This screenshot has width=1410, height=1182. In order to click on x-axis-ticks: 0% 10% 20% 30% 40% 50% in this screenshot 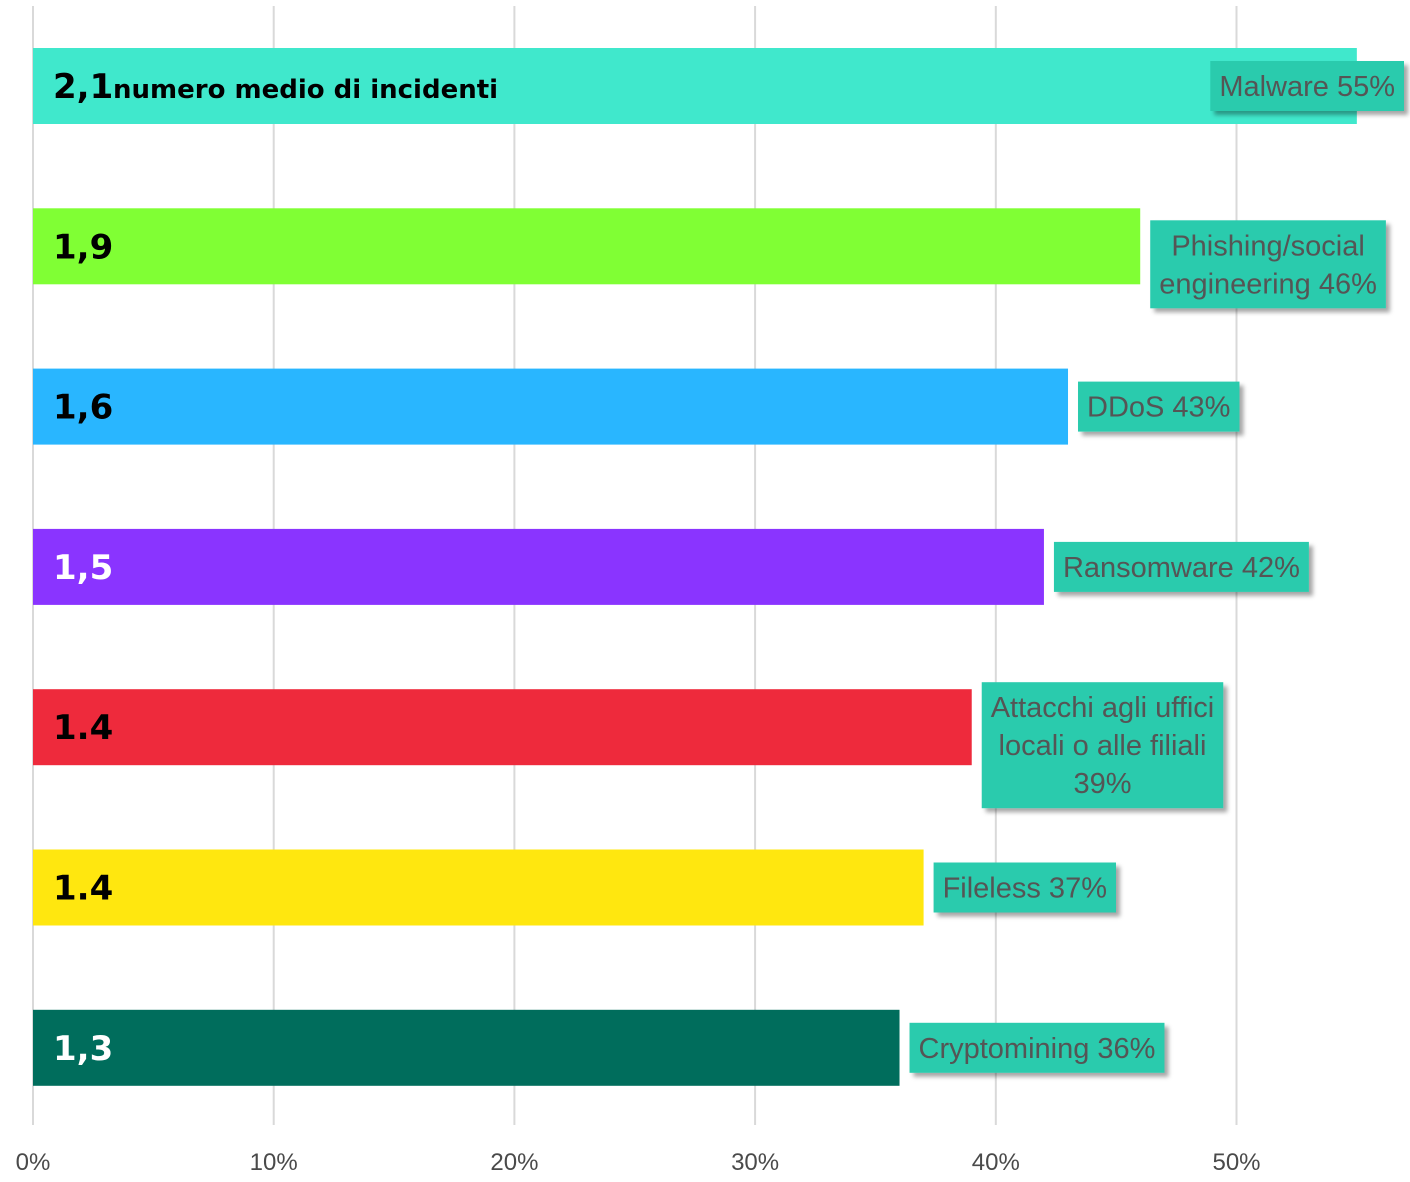, I will do `click(638, 1162)`.